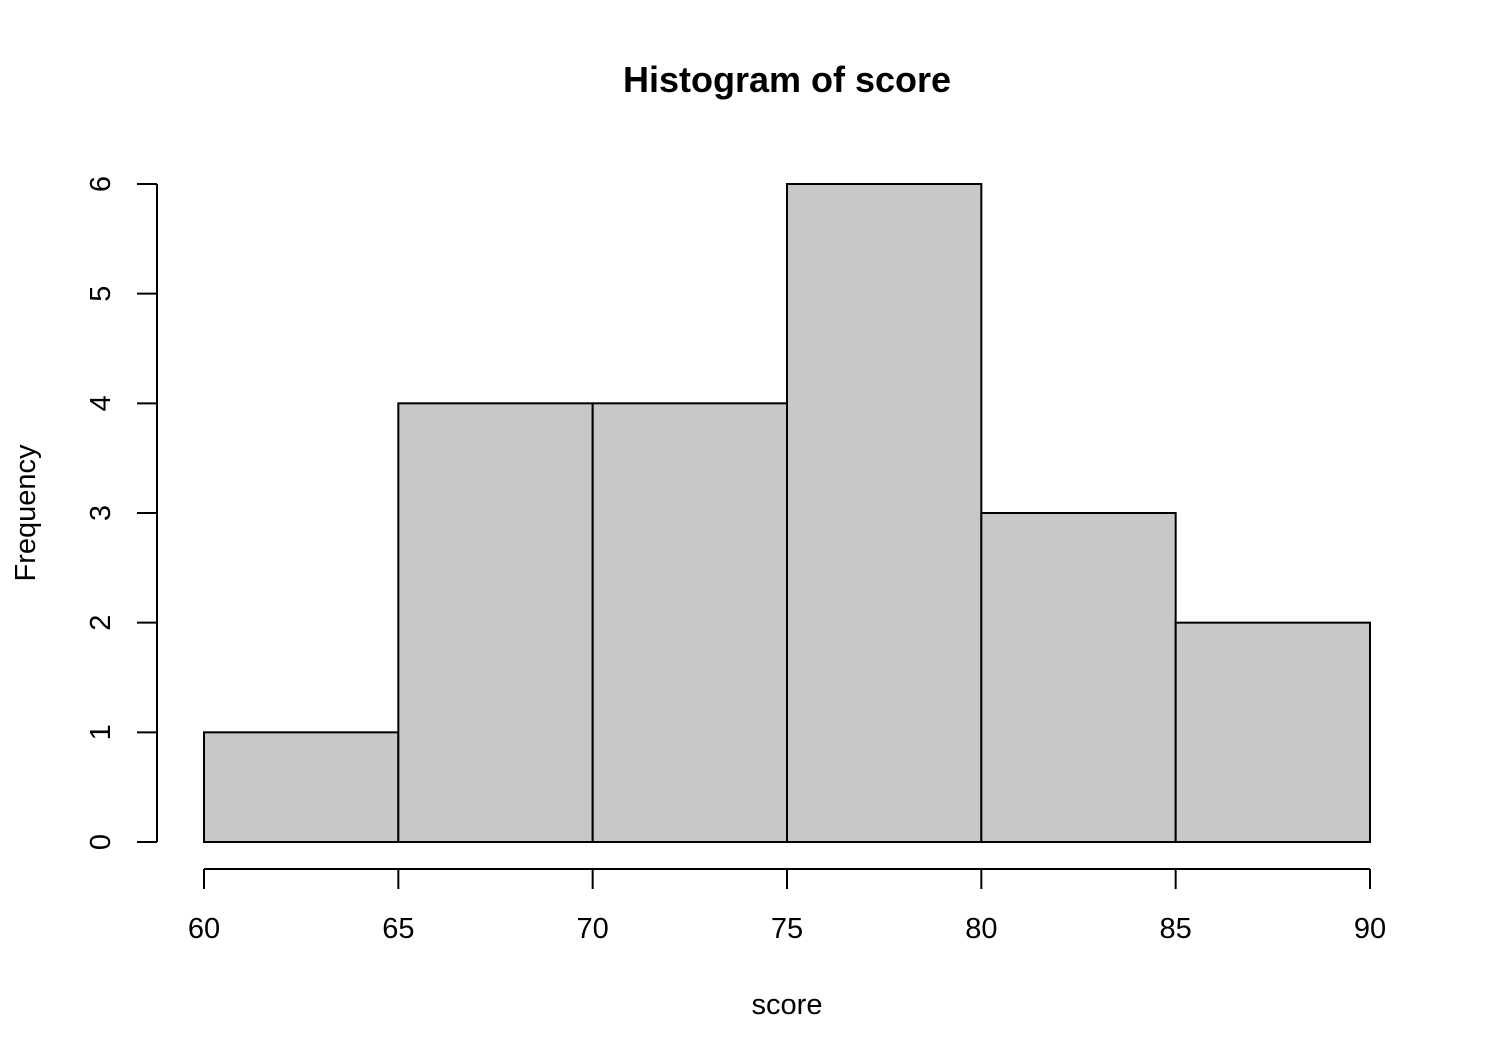  I want to click on y-tick-label-0: 0, so click(101, 842).